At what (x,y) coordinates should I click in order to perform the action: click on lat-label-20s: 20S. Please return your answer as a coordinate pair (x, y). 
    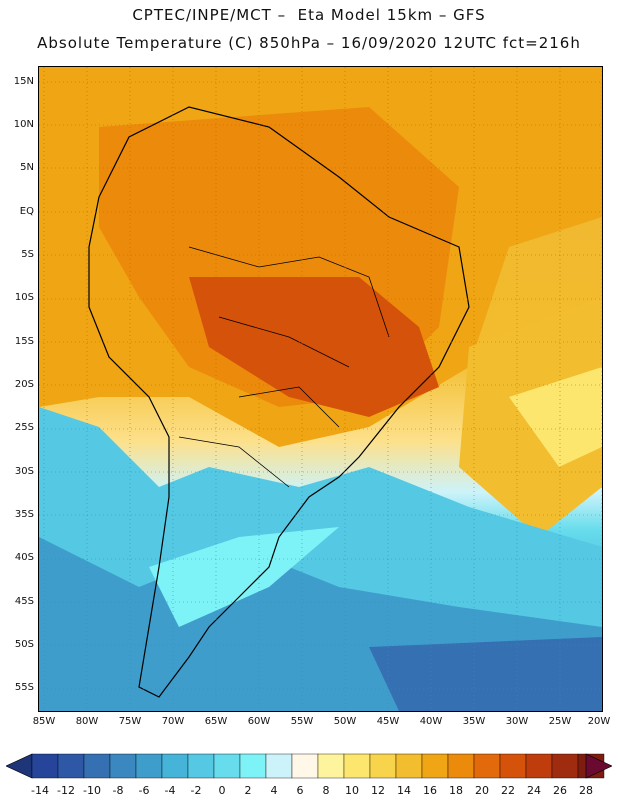
    Looking at the image, I should click on (24, 384).